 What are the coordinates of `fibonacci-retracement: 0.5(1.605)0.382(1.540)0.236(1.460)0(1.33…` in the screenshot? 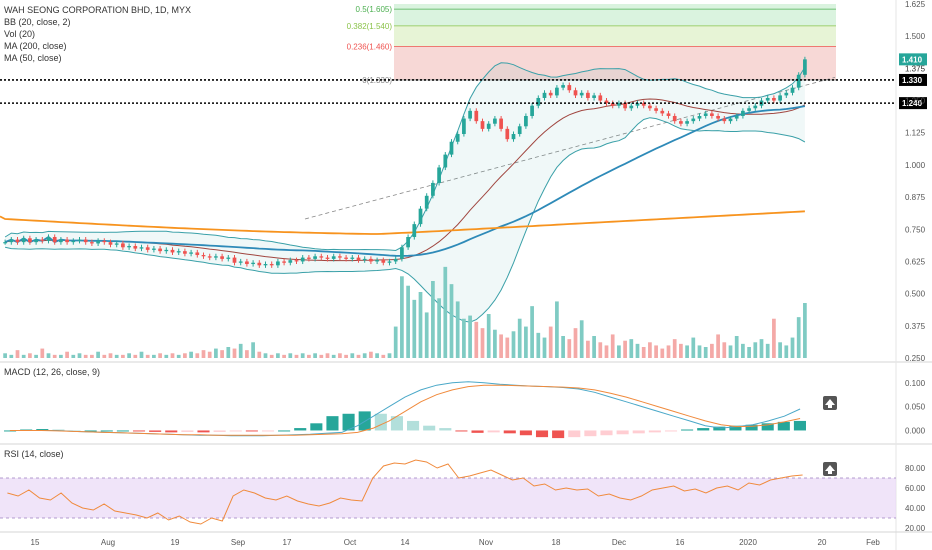 It's located at (591, 44).